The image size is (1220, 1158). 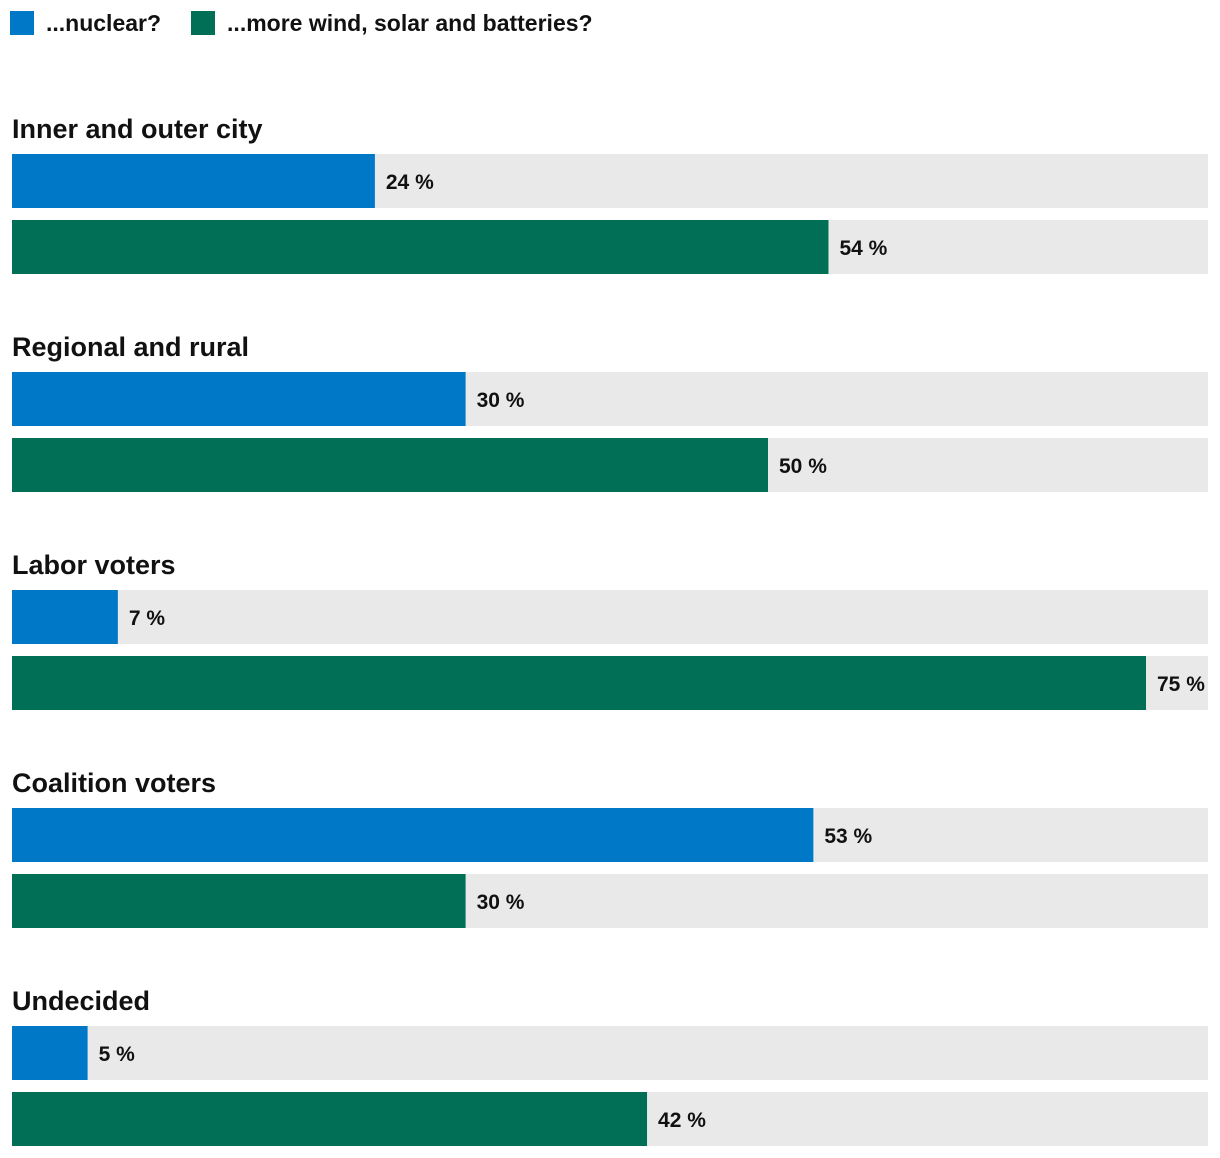 What do you see at coordinates (390, 465) in the screenshot?
I see `bar-regional-and-rural-renewables` at bounding box center [390, 465].